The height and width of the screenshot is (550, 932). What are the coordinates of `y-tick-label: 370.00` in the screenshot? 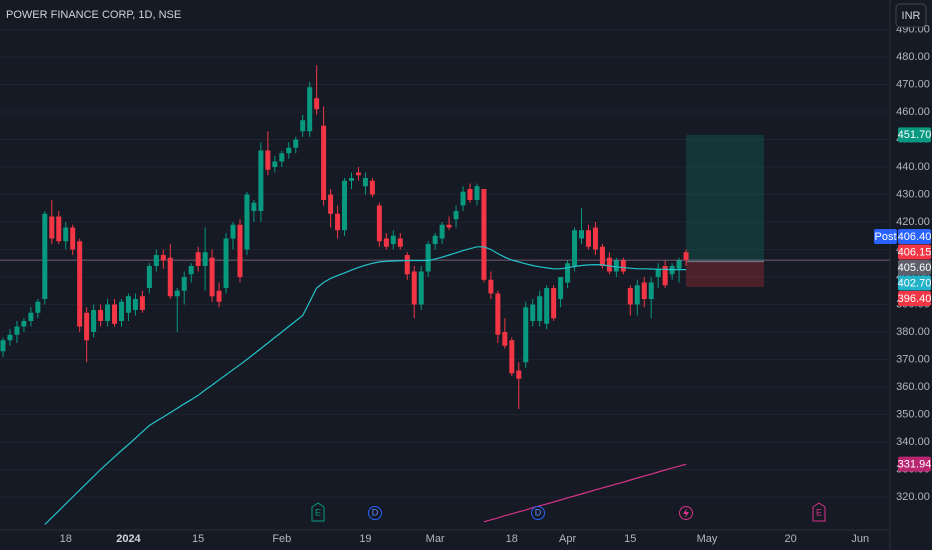 It's located at (913, 359).